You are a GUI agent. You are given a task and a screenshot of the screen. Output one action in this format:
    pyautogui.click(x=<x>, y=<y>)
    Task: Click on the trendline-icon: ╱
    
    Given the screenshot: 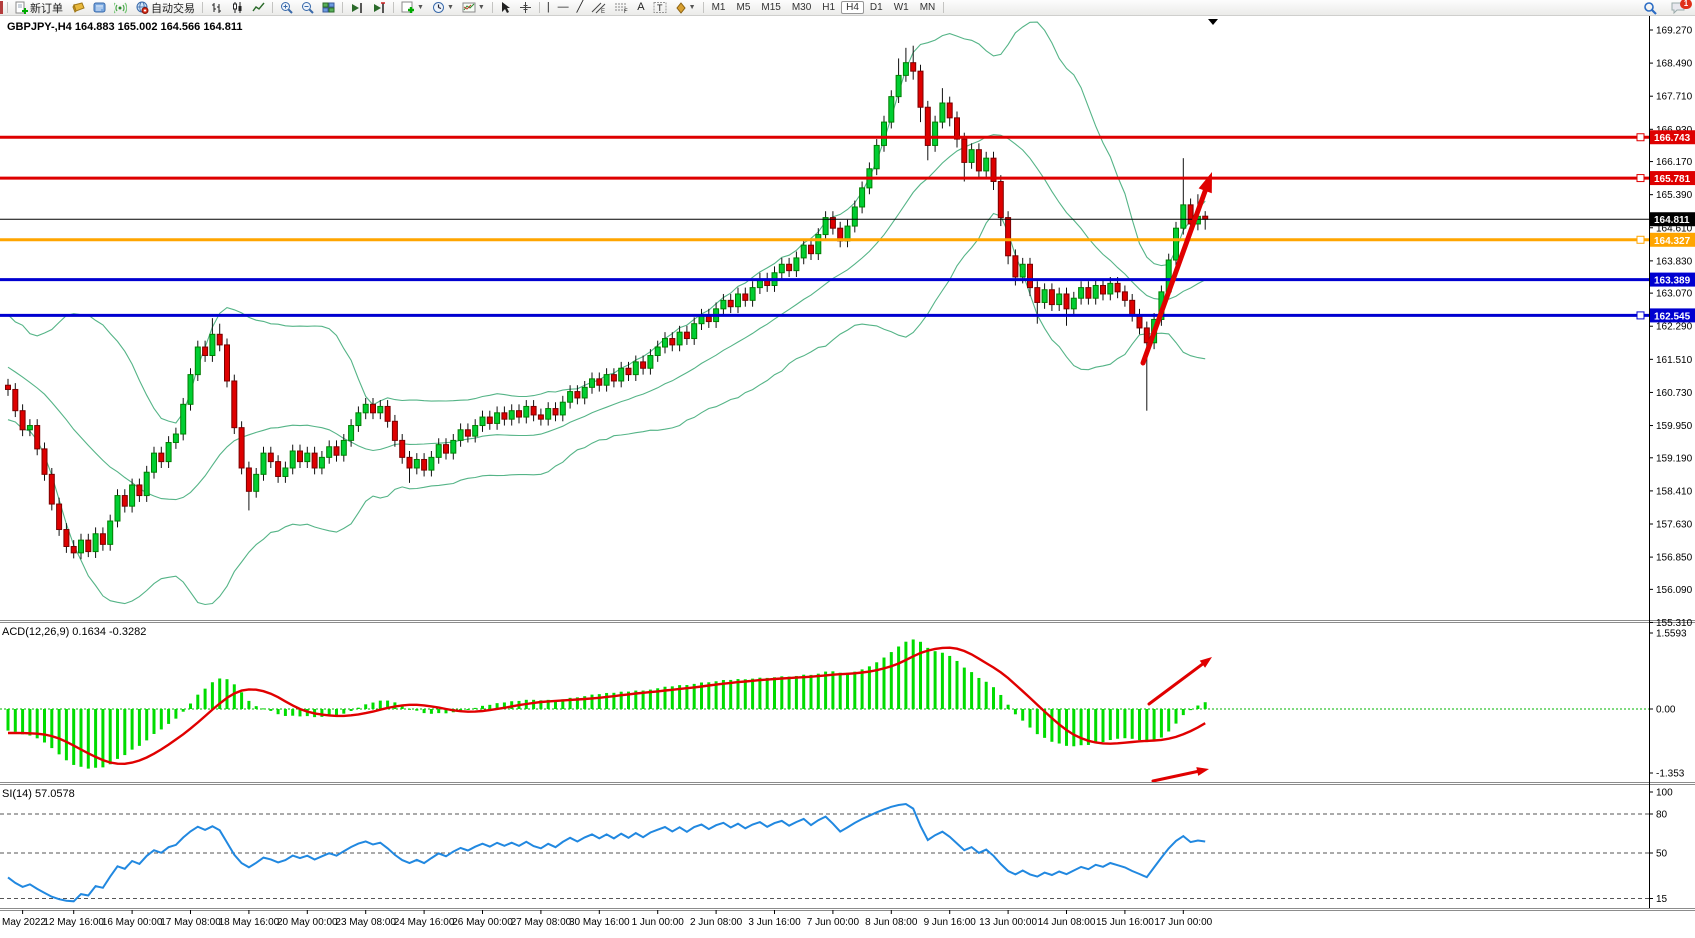 What is the action you would take?
    pyautogui.click(x=580, y=7)
    